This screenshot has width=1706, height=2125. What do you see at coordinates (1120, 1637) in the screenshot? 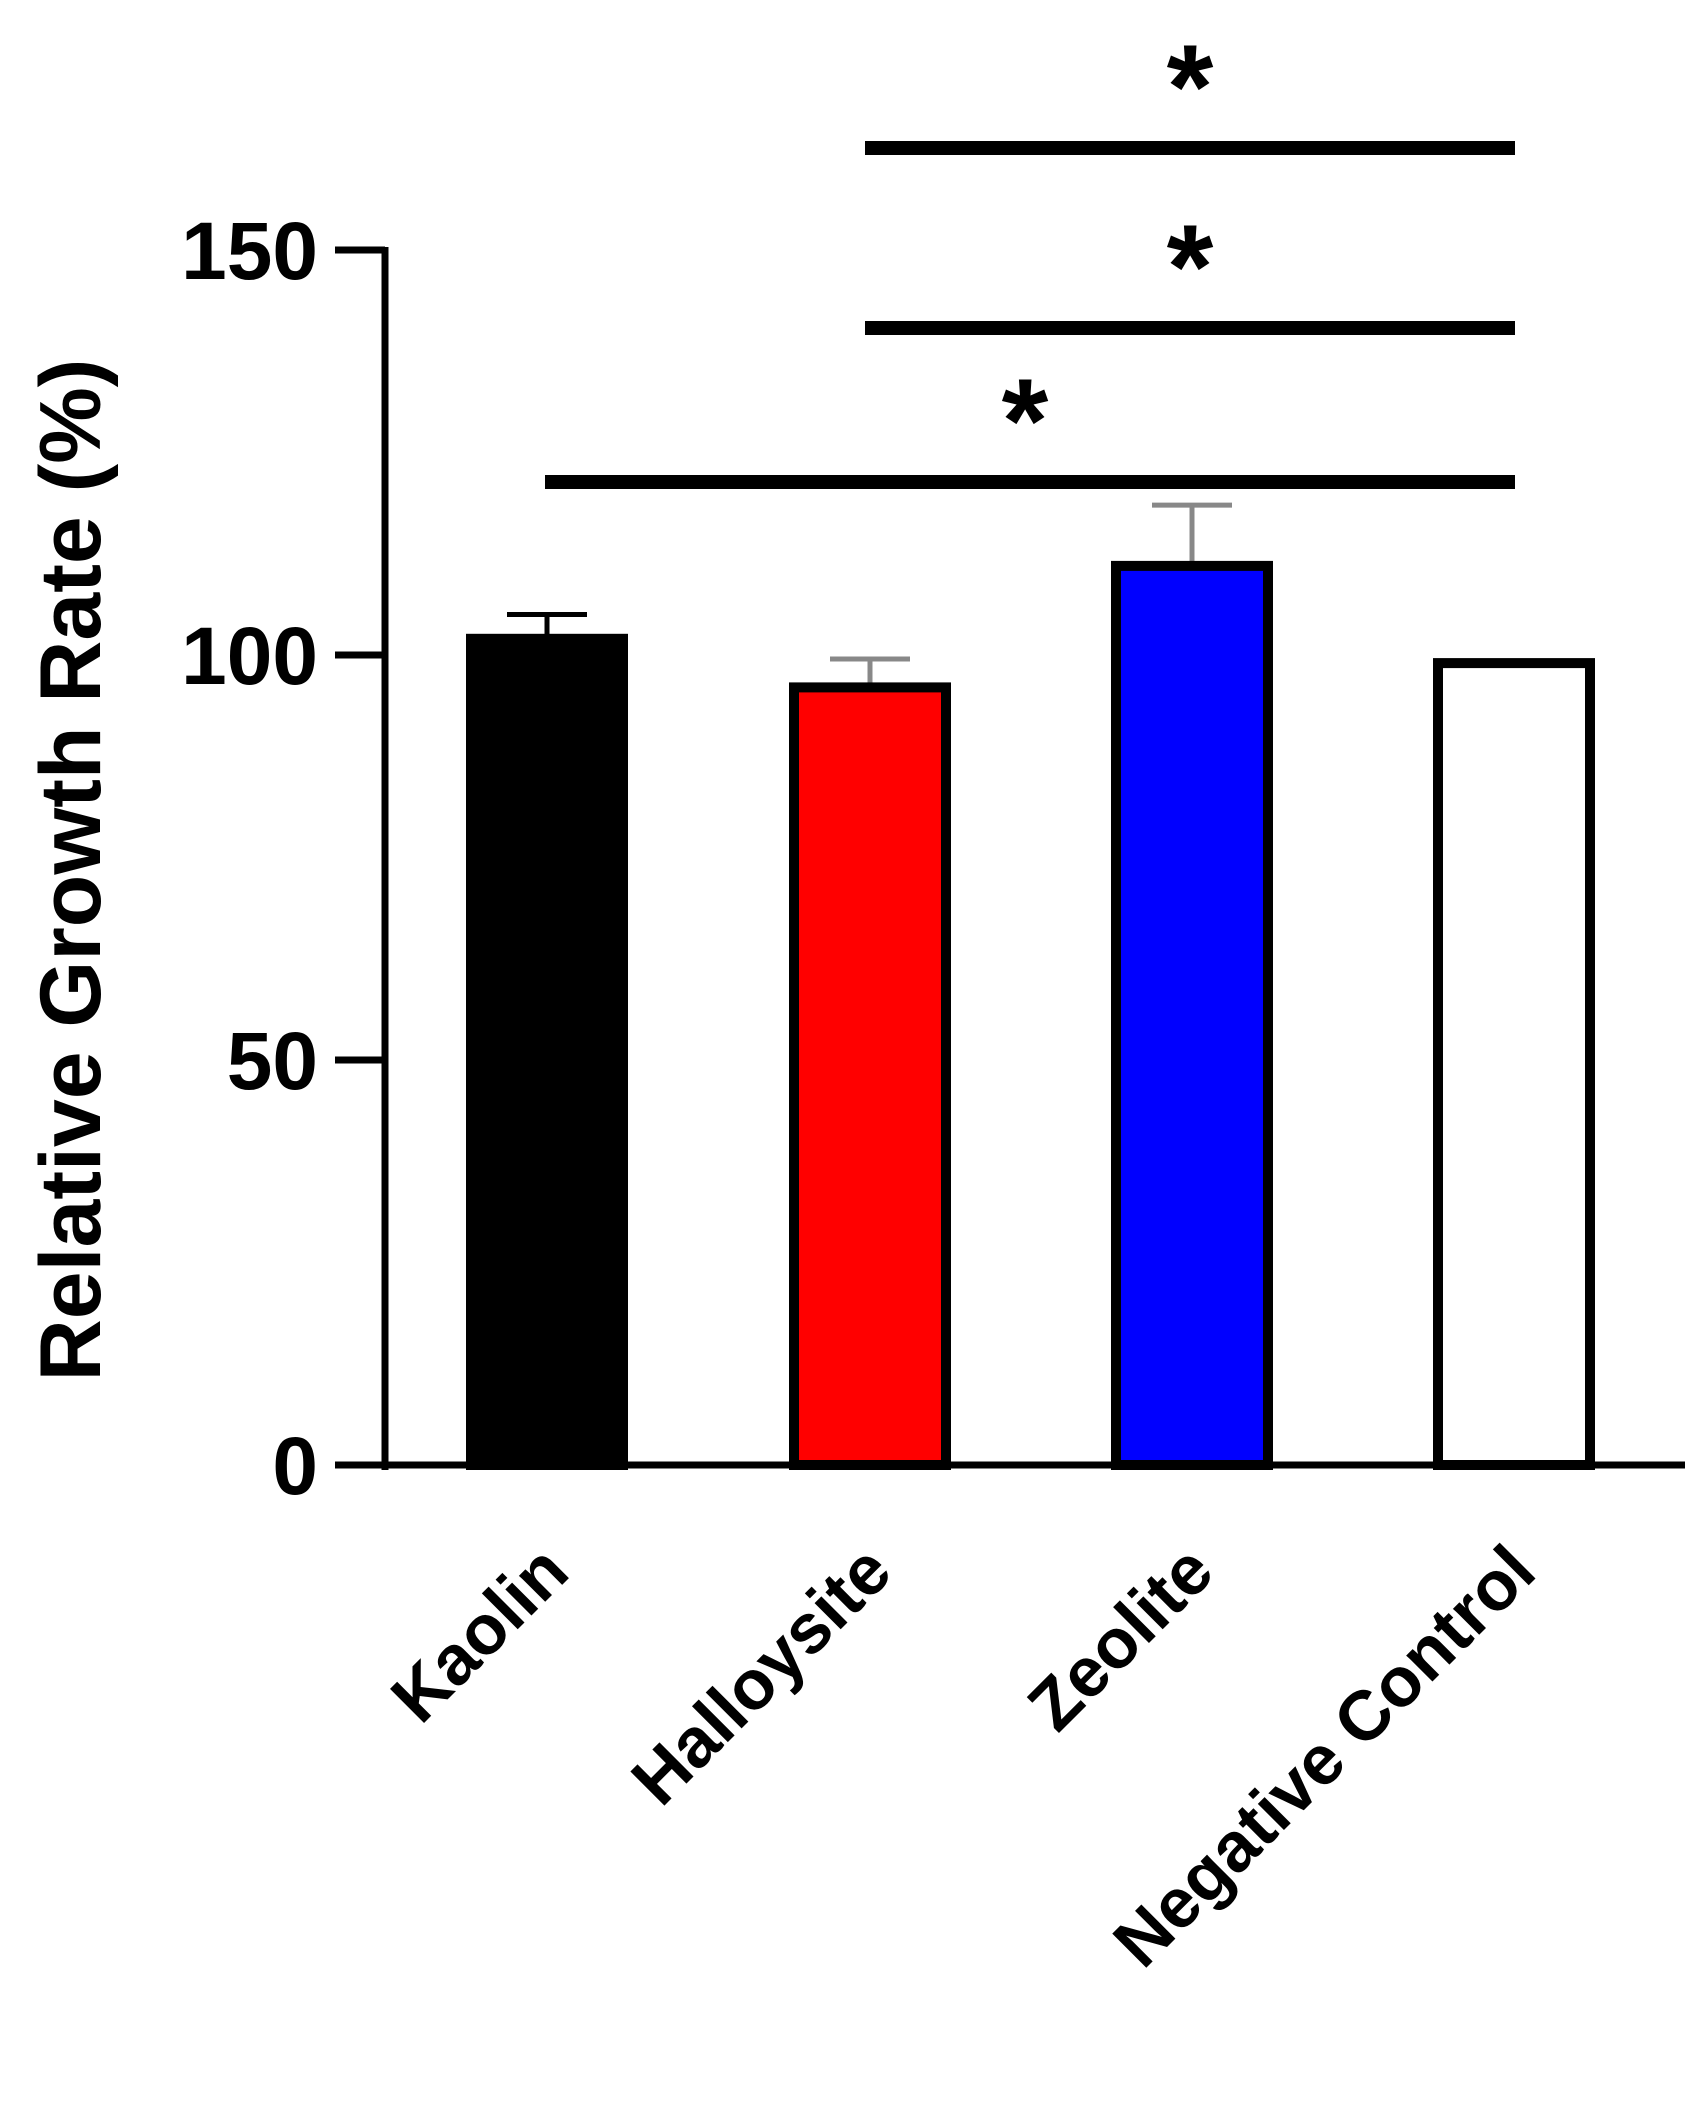
I see `x-tick-label: Zeolite` at bounding box center [1120, 1637].